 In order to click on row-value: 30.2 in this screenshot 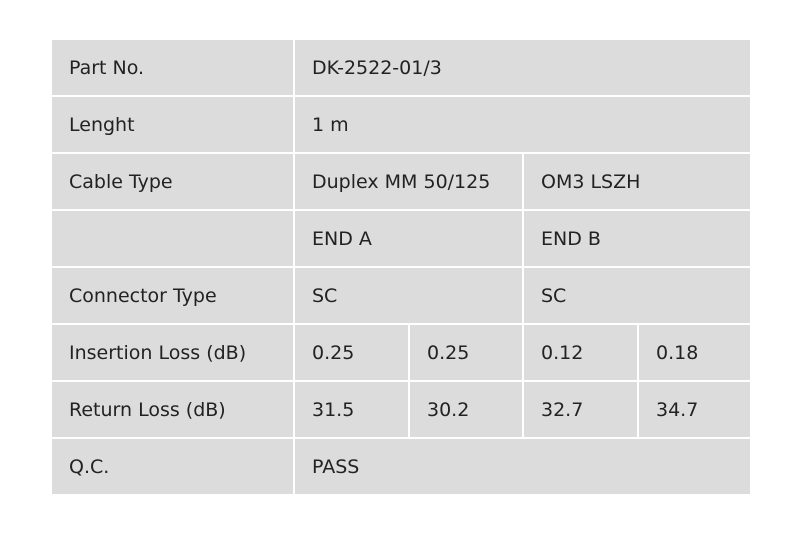, I will do `click(466, 409)`.